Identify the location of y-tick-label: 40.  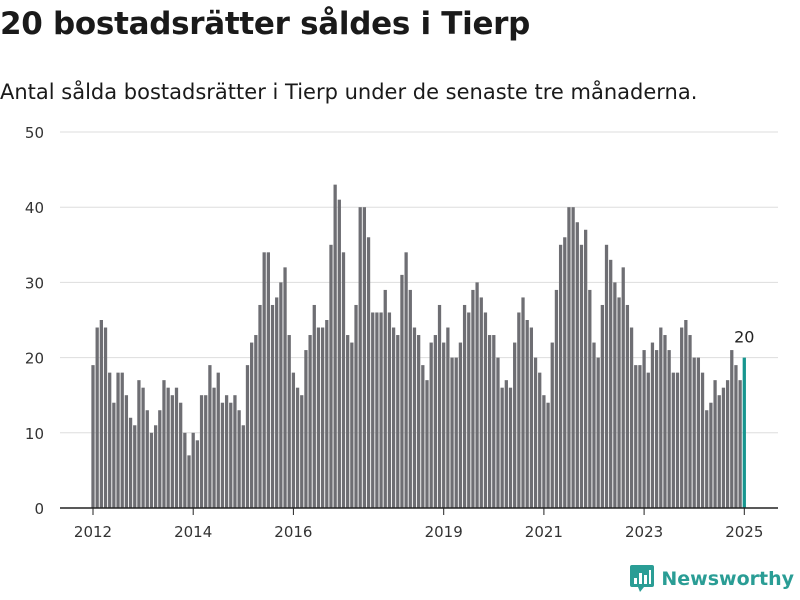
(34, 208).